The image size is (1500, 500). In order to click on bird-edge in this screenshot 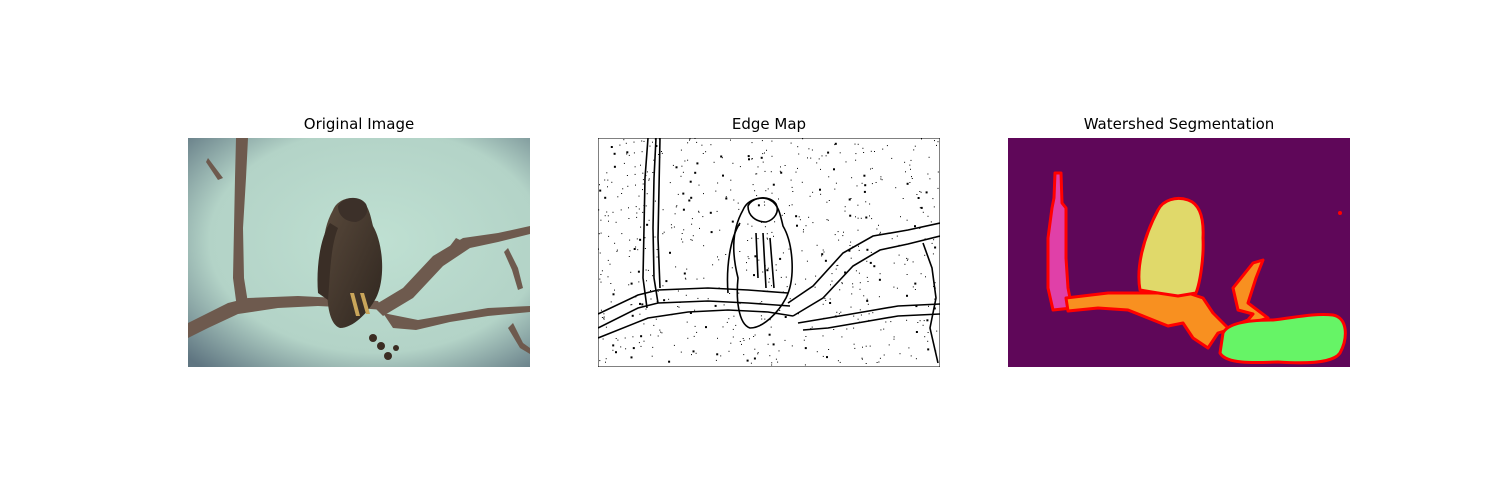, I will do `click(765, 260)`.